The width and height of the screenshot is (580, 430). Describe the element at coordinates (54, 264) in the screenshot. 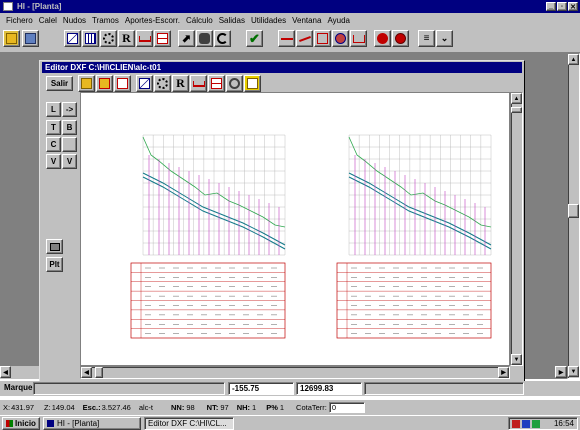

I see `plot-button: Plt` at that location.